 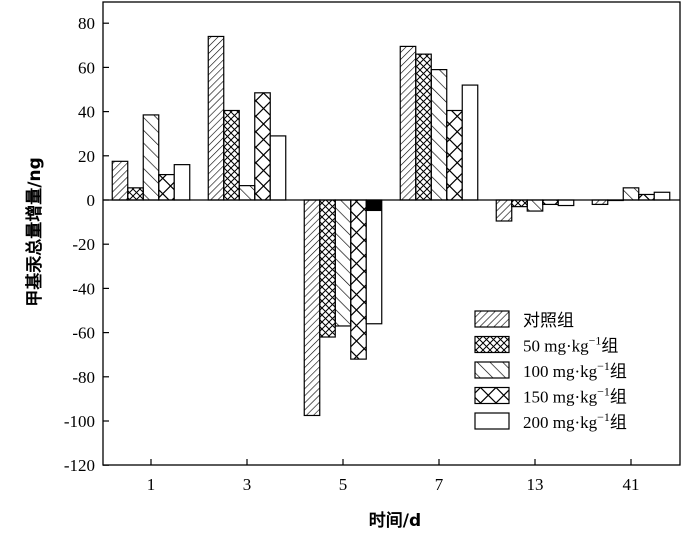 What do you see at coordinates (83, 377) in the screenshot?
I see `y-tick-label: -80` at bounding box center [83, 377].